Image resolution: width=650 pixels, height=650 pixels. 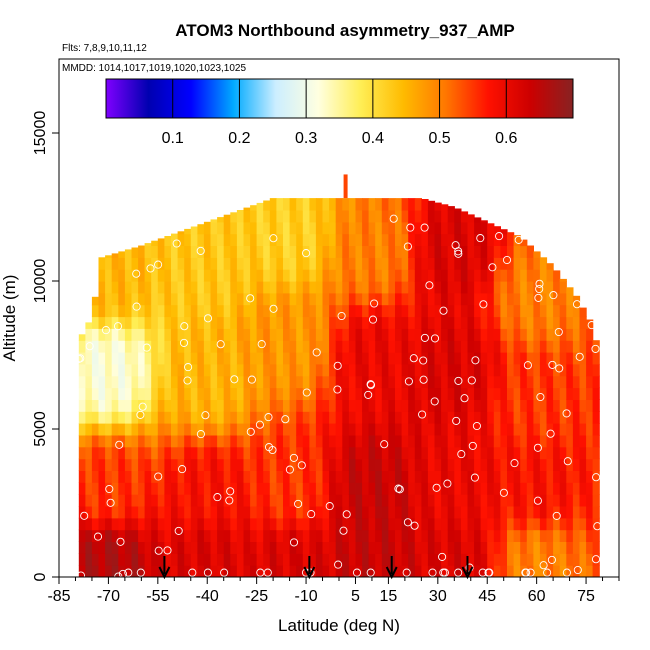 I want to click on colorbar-gradient, so click(x=339, y=98).